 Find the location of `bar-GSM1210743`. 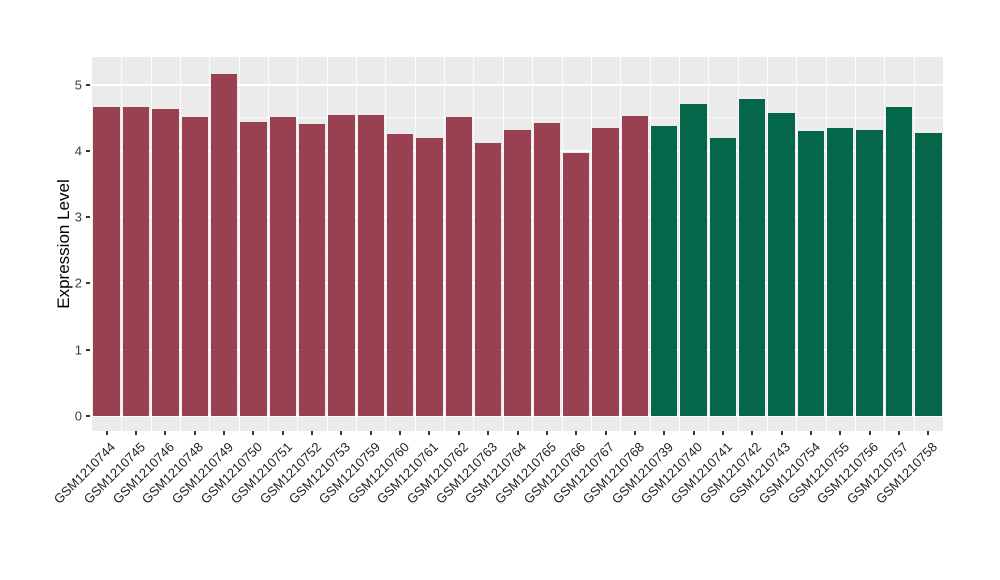

bar-GSM1210743 is located at coordinates (781, 264).